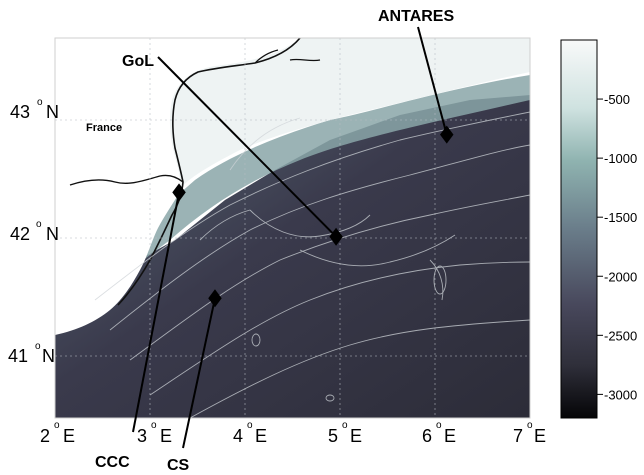 This screenshot has height=475, width=644. Describe the element at coordinates (333, 436) in the screenshot. I see `longitude-label: 5` at that location.